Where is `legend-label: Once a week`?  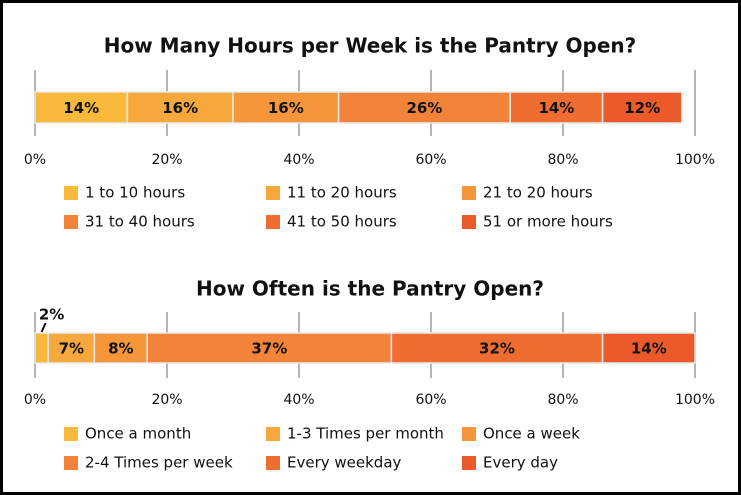 legend-label: Once a week is located at coordinates (531, 434).